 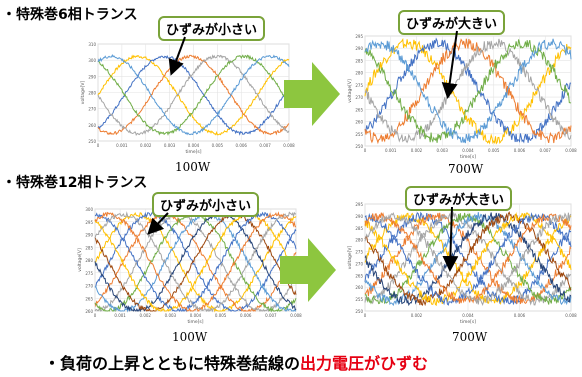 I want to click on y-tick-label: 265, so click(x=359, y=275).